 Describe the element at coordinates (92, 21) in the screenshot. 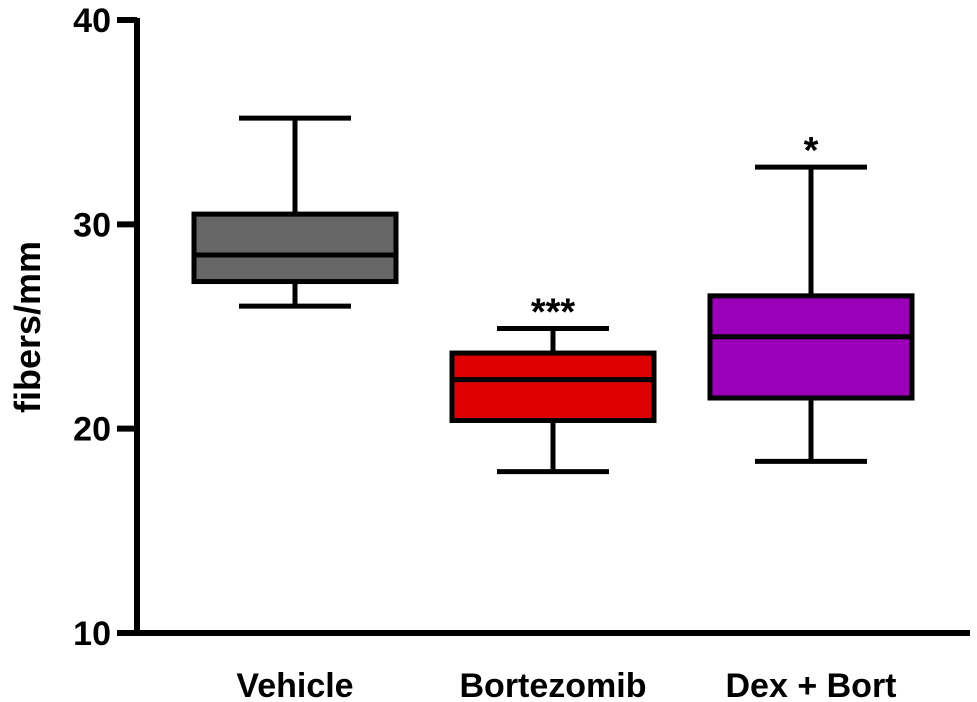

I see `y-tick-label: 40` at that location.